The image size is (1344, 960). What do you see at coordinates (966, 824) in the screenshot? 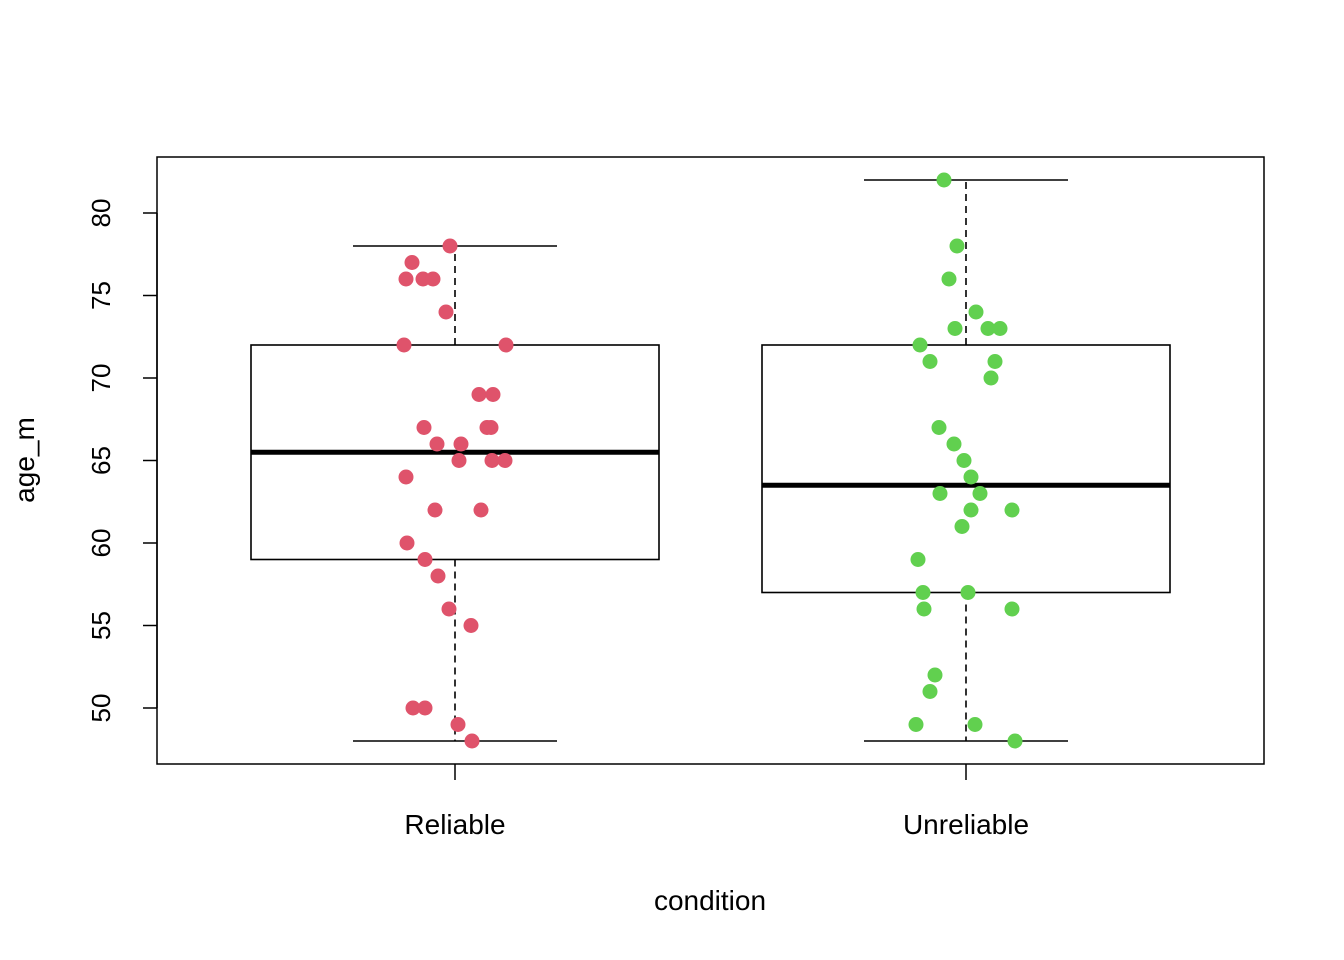
I see `x-tick-label: Unreliable` at bounding box center [966, 824].